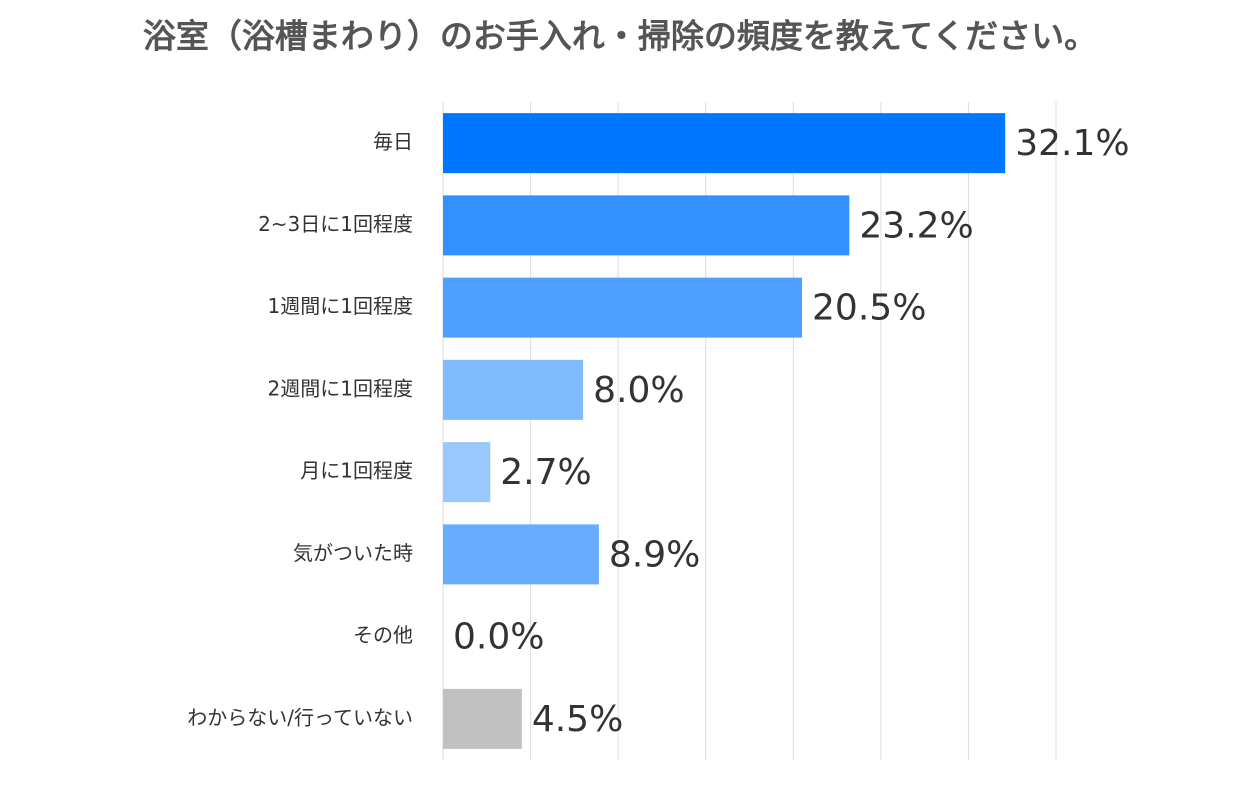 The image size is (1260, 789). I want to click on value-label: 8.0%, so click(638, 390).